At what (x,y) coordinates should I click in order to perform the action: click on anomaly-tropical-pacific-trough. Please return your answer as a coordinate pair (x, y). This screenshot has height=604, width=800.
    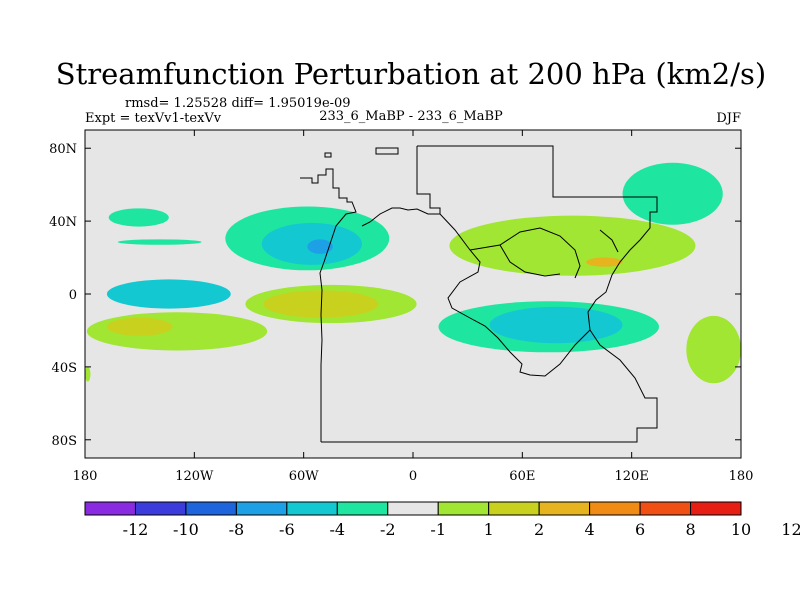
    Looking at the image, I should click on (168, 294).